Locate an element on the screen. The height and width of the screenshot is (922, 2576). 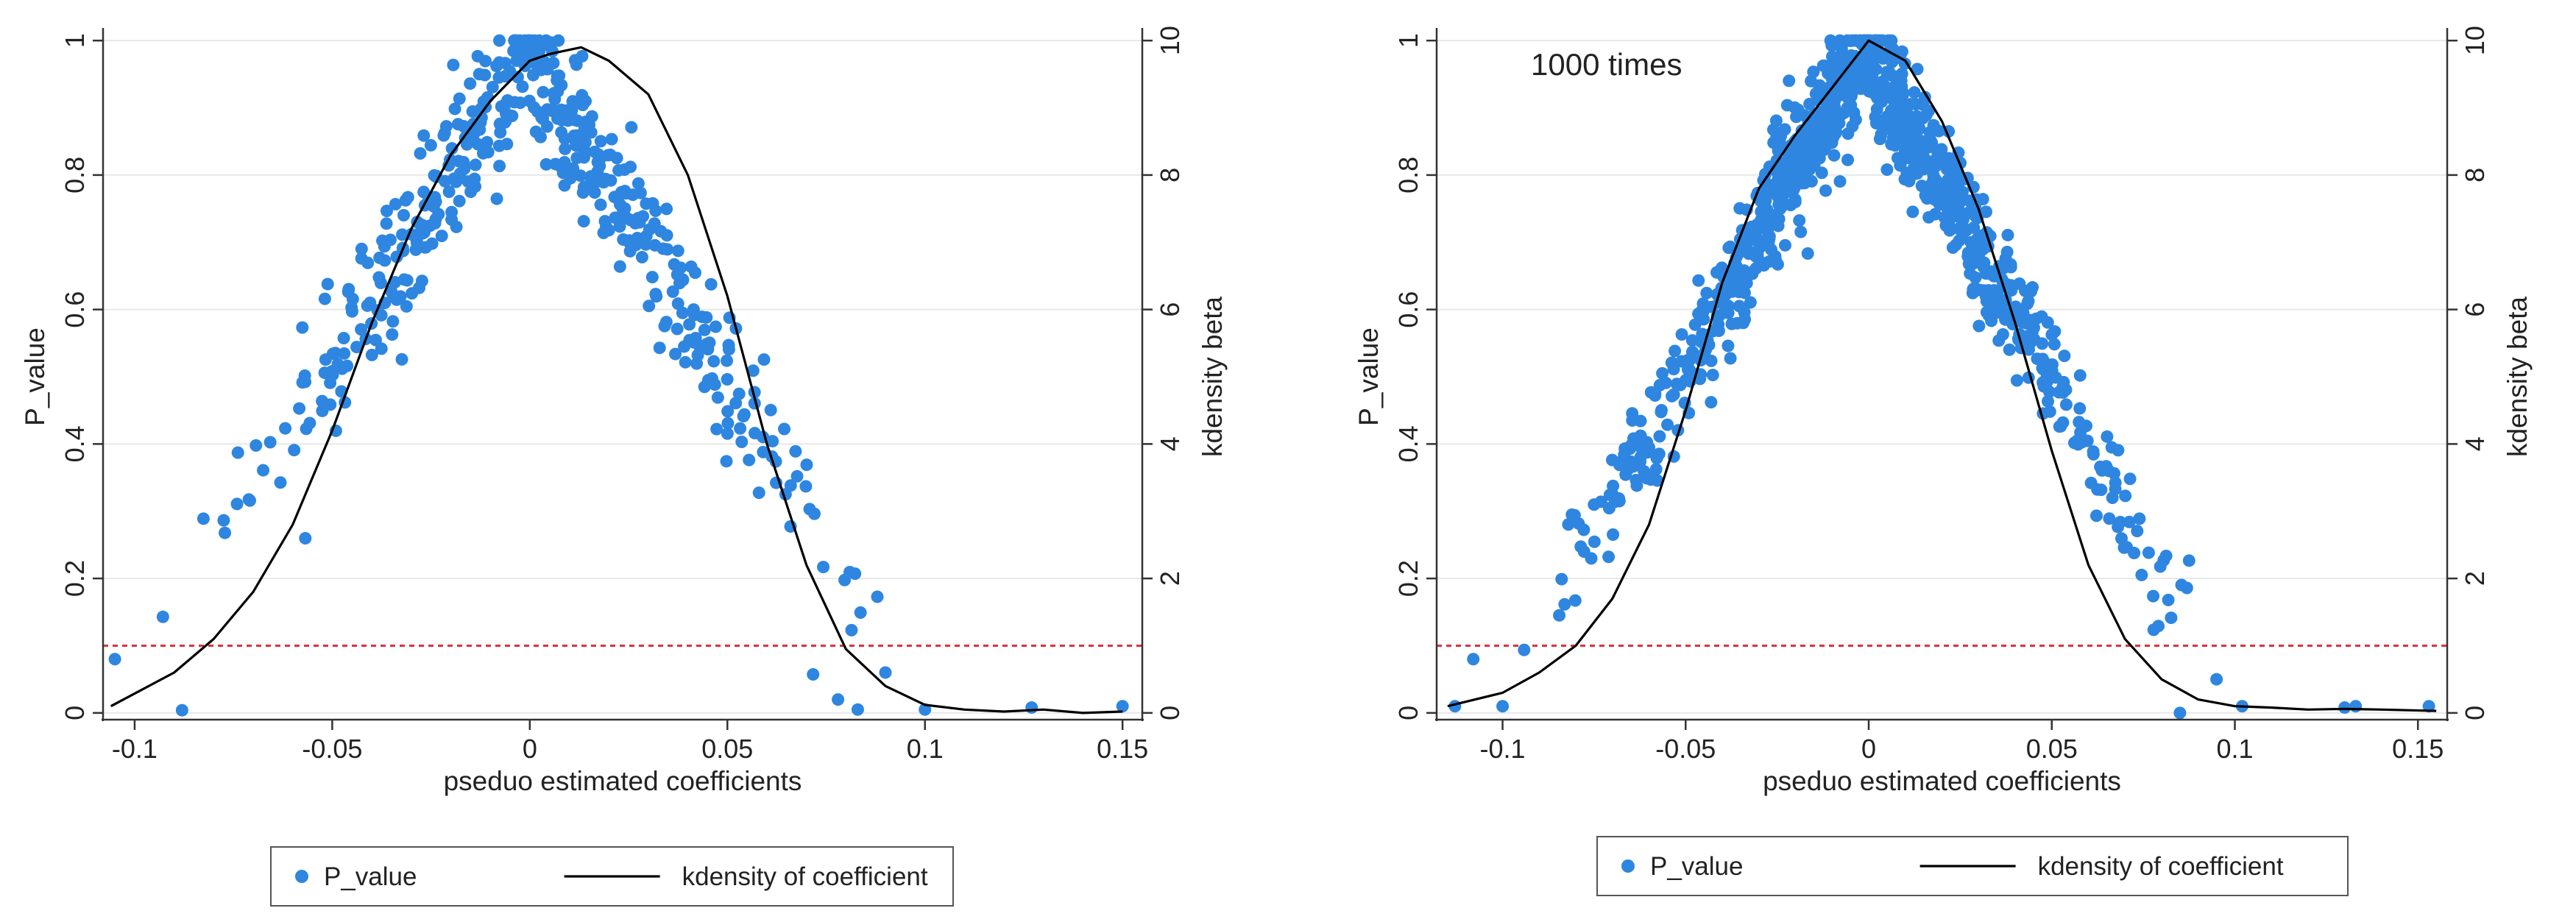
y-tick-label-left: 0.2 is located at coordinates (75, 578).